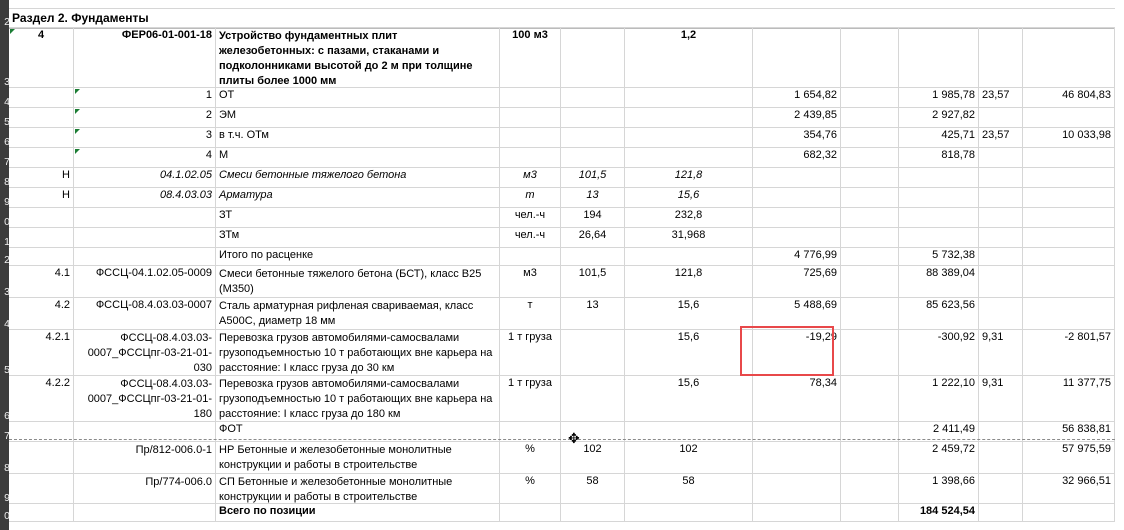  What do you see at coordinates (145, 118) in the screenshot?
I see `table-cell: 2` at bounding box center [145, 118].